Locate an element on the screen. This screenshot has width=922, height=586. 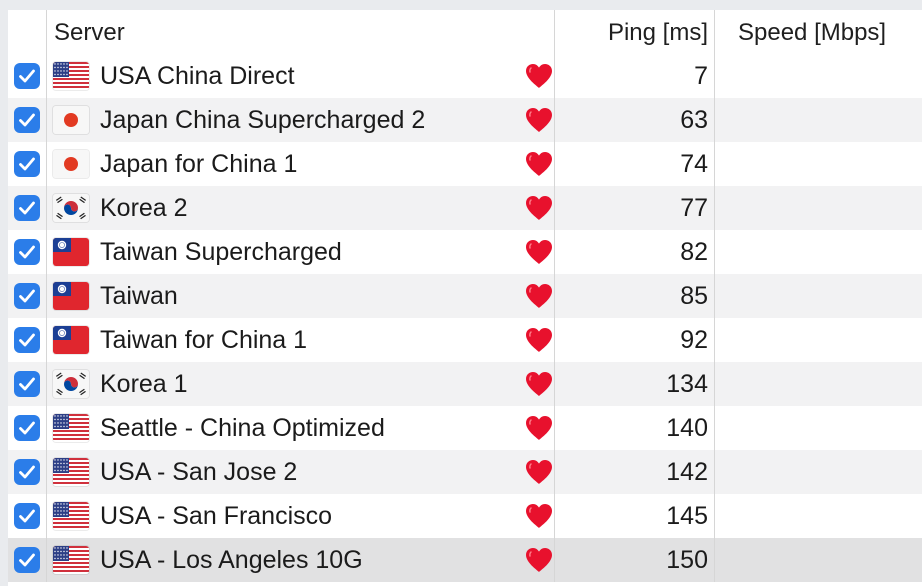
tw-flag-icon is located at coordinates (71, 296).